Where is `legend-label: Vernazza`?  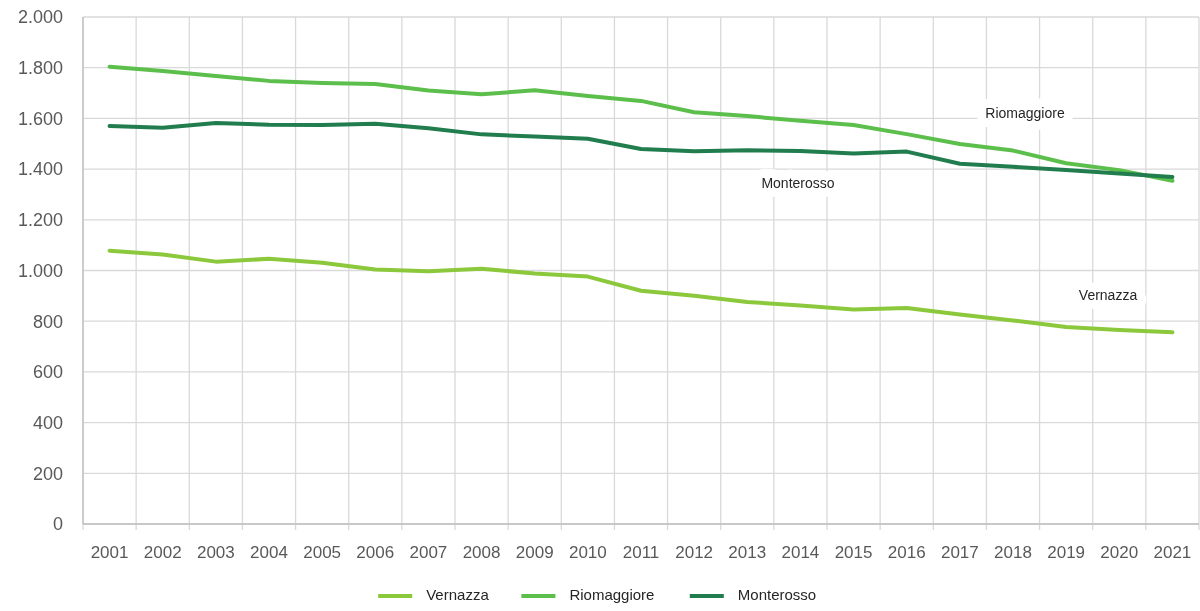
legend-label: Vernazza is located at coordinates (458, 594).